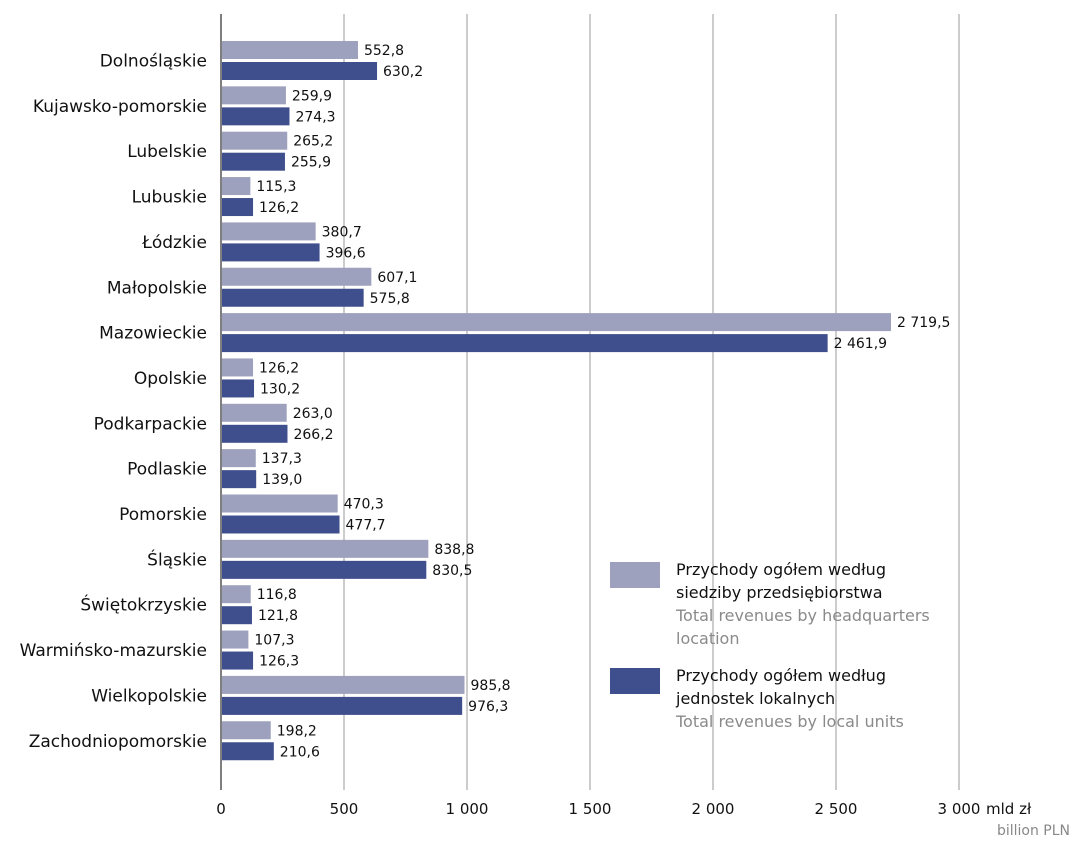 The image size is (1077, 841). Describe the element at coordinates (364, 505) in the screenshot. I see `value-label-hq: 470,3` at that location.